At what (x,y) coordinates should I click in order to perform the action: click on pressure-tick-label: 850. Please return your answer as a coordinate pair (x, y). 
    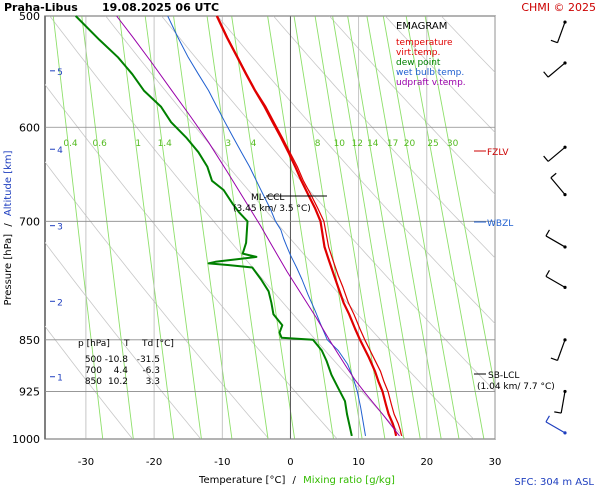
    Looking at the image, I should click on (29, 340).